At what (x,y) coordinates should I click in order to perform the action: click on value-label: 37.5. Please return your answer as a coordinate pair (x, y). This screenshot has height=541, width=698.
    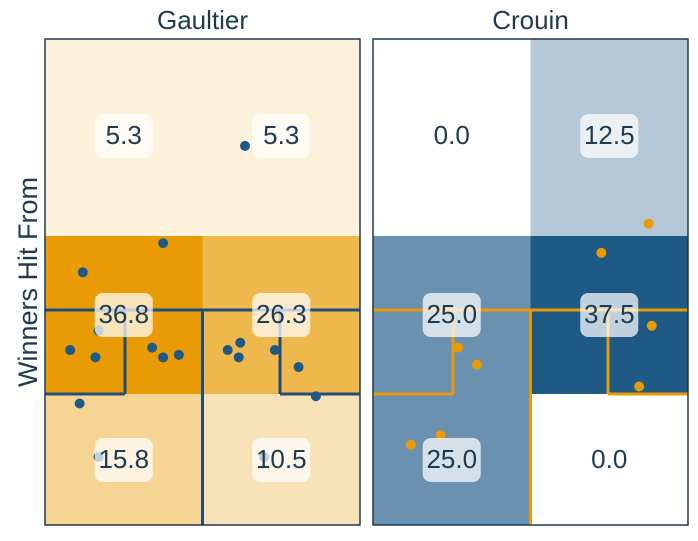
    Looking at the image, I should click on (609, 314).